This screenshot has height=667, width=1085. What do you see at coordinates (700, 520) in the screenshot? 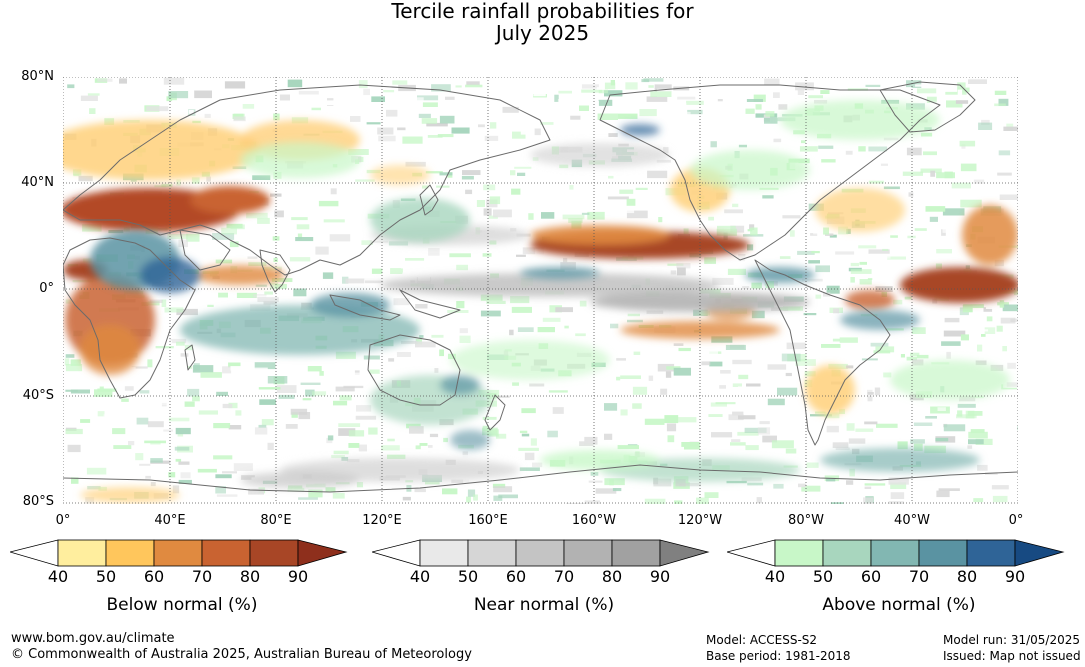
I see `lon-label-120w: 120°W` at bounding box center [700, 520].